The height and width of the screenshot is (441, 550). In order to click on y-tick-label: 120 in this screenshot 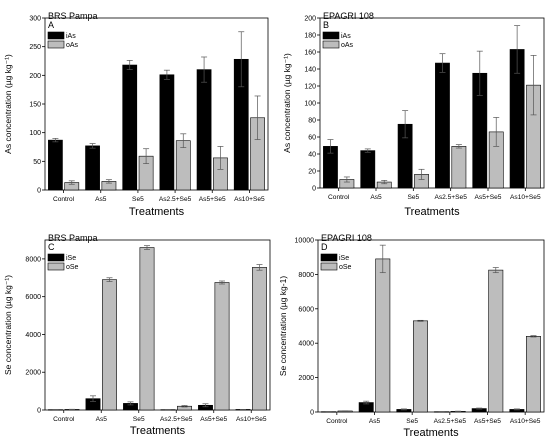, I will do `click(310, 87)`.